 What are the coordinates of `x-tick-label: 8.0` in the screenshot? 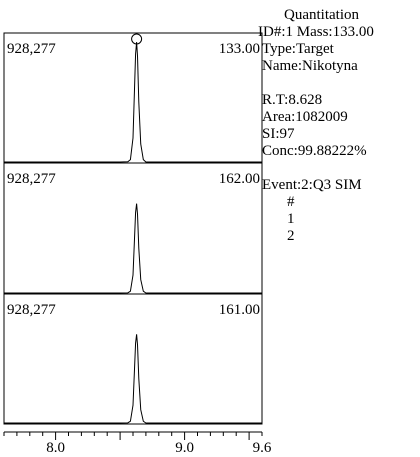 It's located at (55, 448).